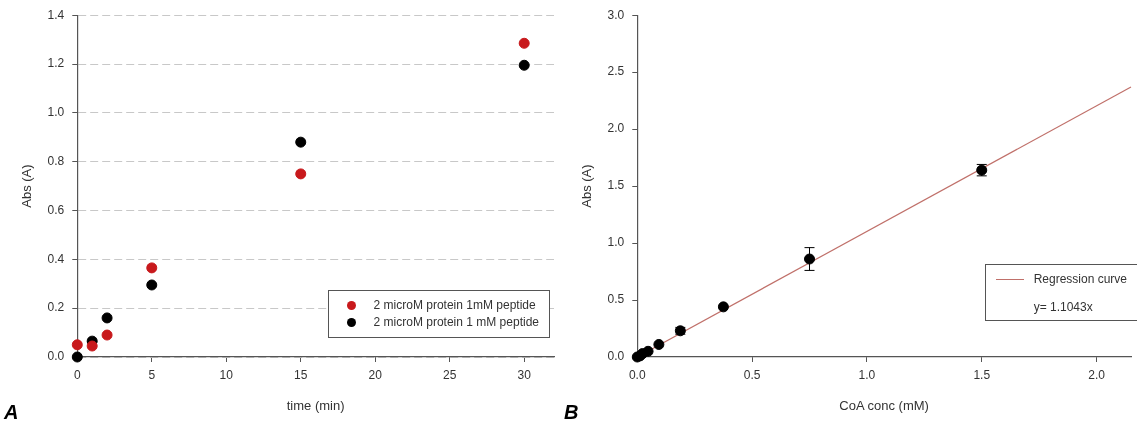 The height and width of the screenshot is (426, 1137). Describe the element at coordinates (884, 405) in the screenshot. I see `x-axis-title: CoA conc (mM)` at that location.